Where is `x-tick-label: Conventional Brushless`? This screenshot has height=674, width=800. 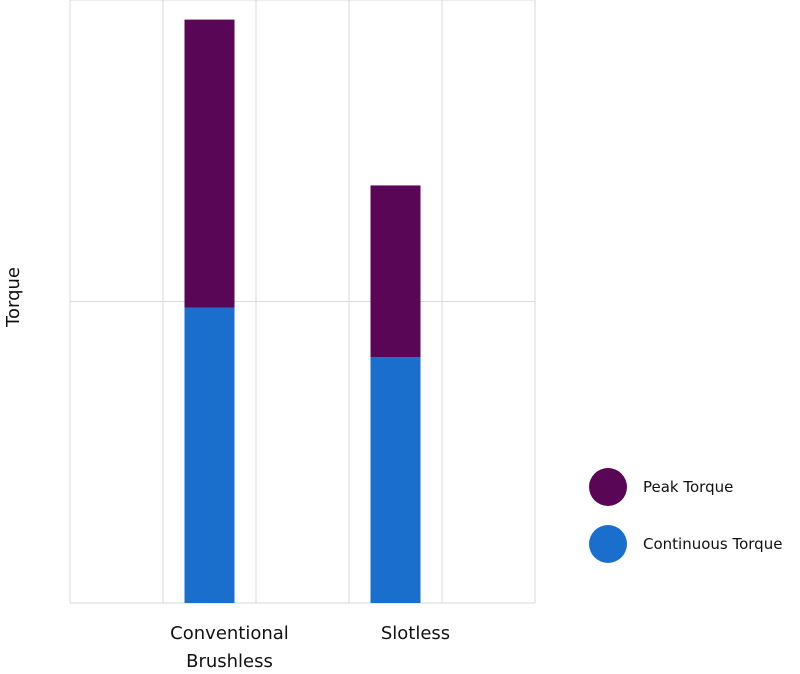 x-tick-label: Conventional Brushless is located at coordinates (229, 647).